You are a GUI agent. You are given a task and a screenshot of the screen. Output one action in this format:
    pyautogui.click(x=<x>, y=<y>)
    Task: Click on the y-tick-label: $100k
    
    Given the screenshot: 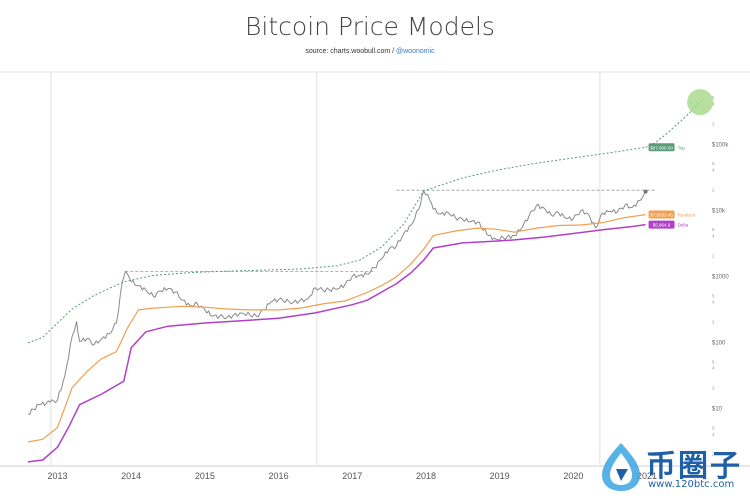 What is the action you would take?
    pyautogui.click(x=720, y=145)
    